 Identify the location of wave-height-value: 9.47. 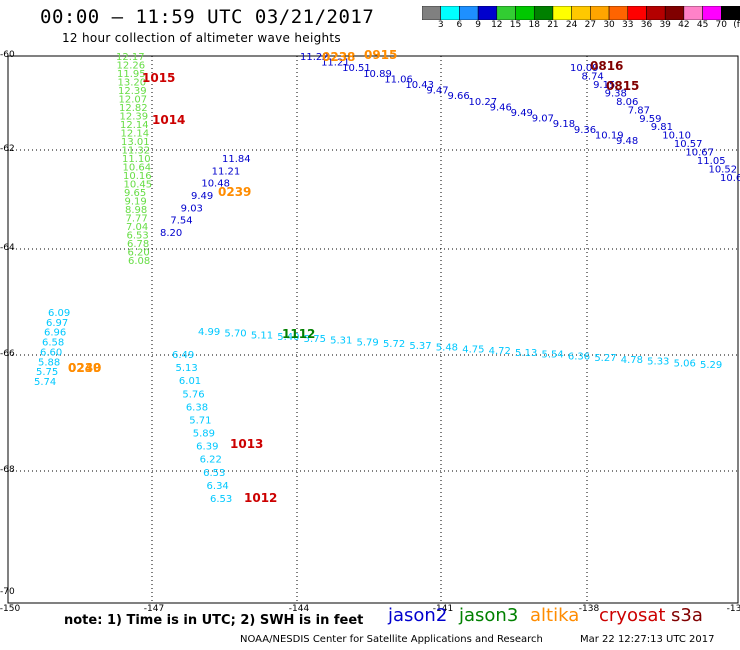
(437, 91).